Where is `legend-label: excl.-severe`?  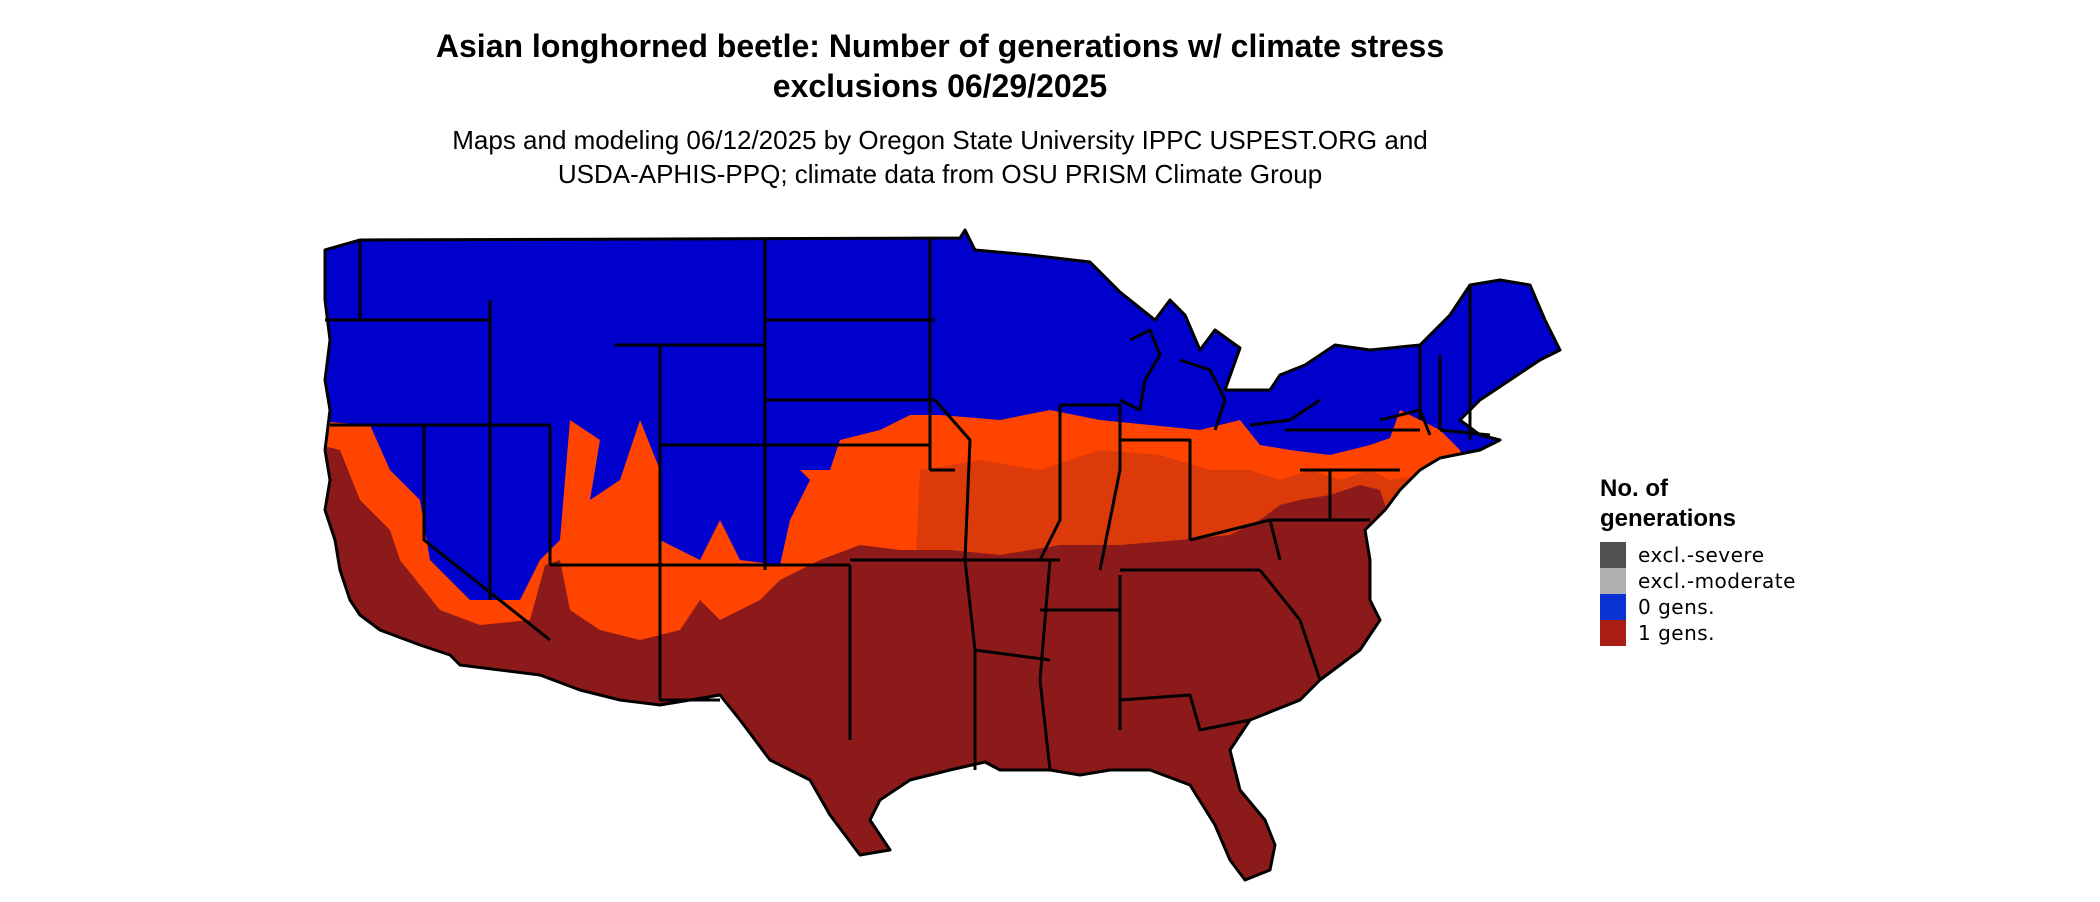
legend-label: excl.-severe is located at coordinates (1701, 555).